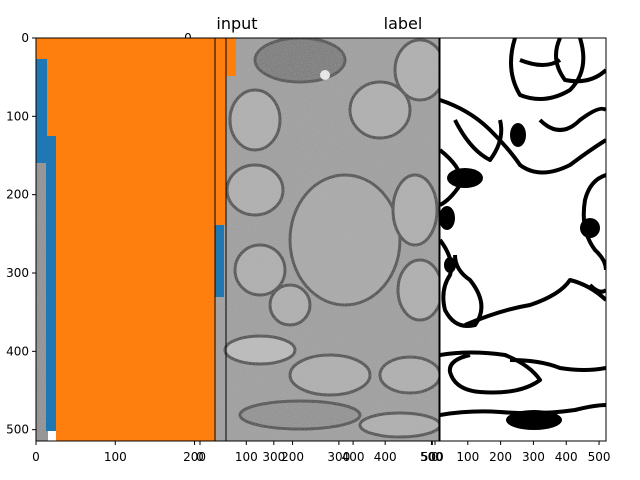  What do you see at coordinates (246, 457) in the screenshot?
I see `mid-xtick-label: 100` at bounding box center [246, 457].